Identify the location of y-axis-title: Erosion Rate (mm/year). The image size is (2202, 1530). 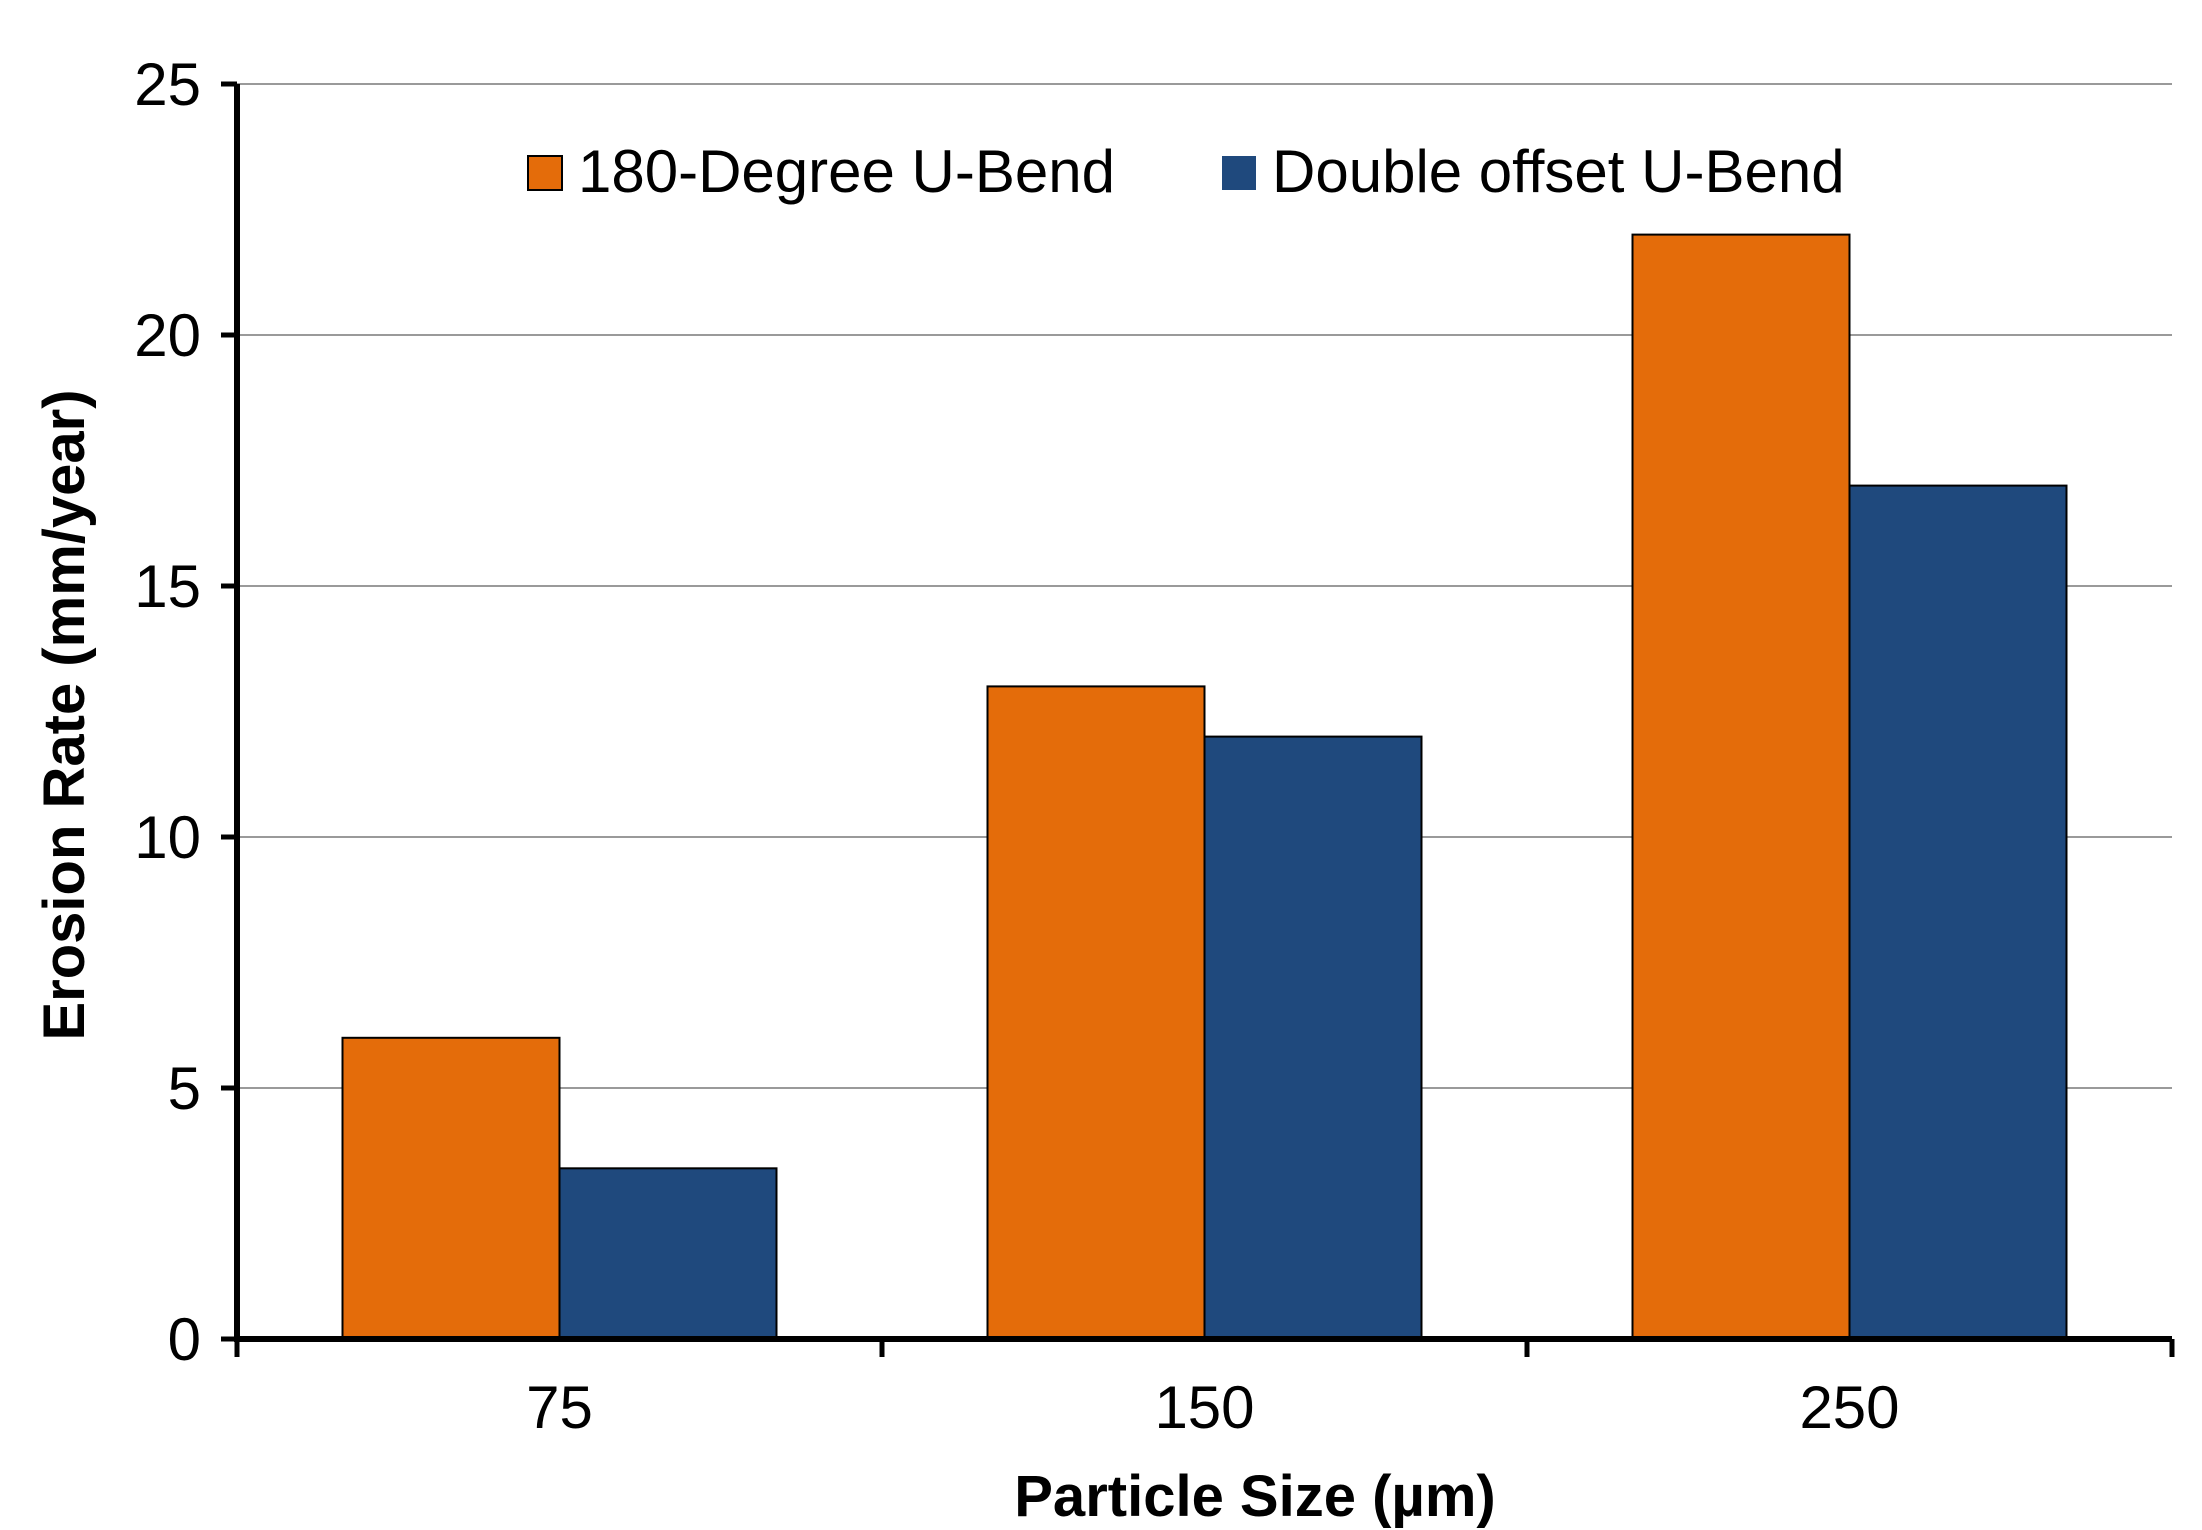
(64, 714).